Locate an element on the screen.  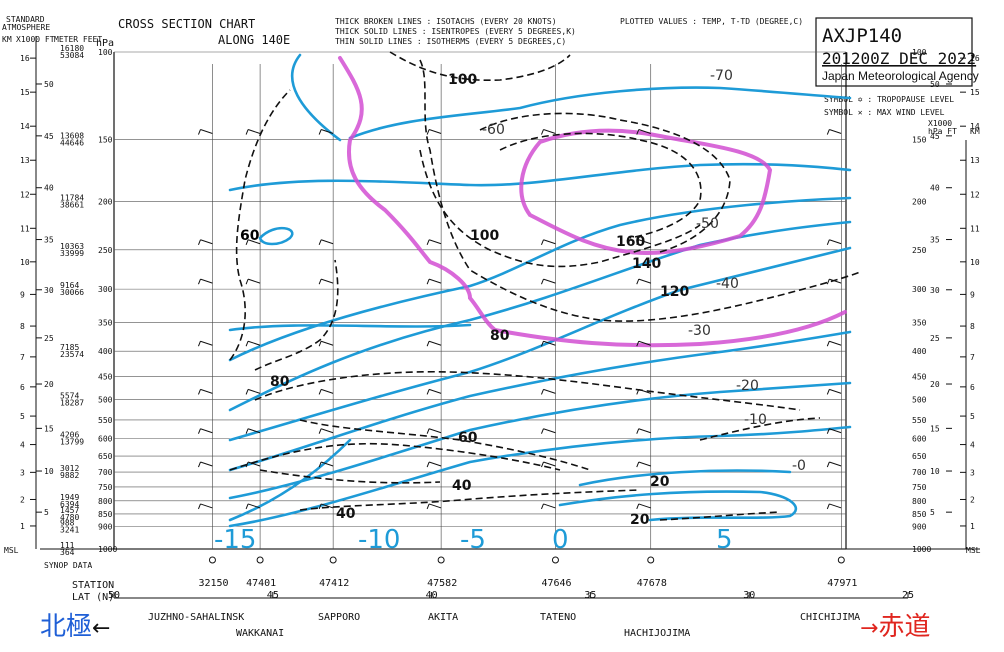
km-tick-label: 13 is located at coordinates (25, 160).